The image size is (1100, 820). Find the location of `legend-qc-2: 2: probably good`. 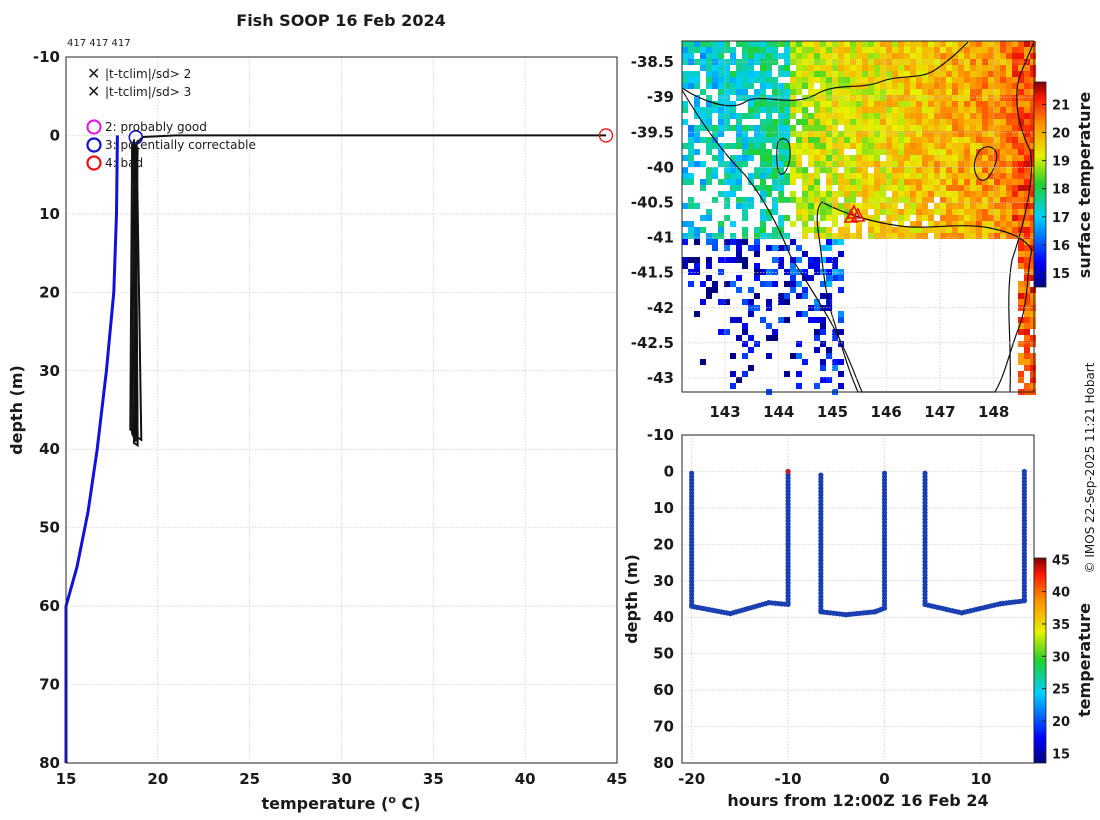

legend-qc-2: 2: probably good is located at coordinates (146, 127).